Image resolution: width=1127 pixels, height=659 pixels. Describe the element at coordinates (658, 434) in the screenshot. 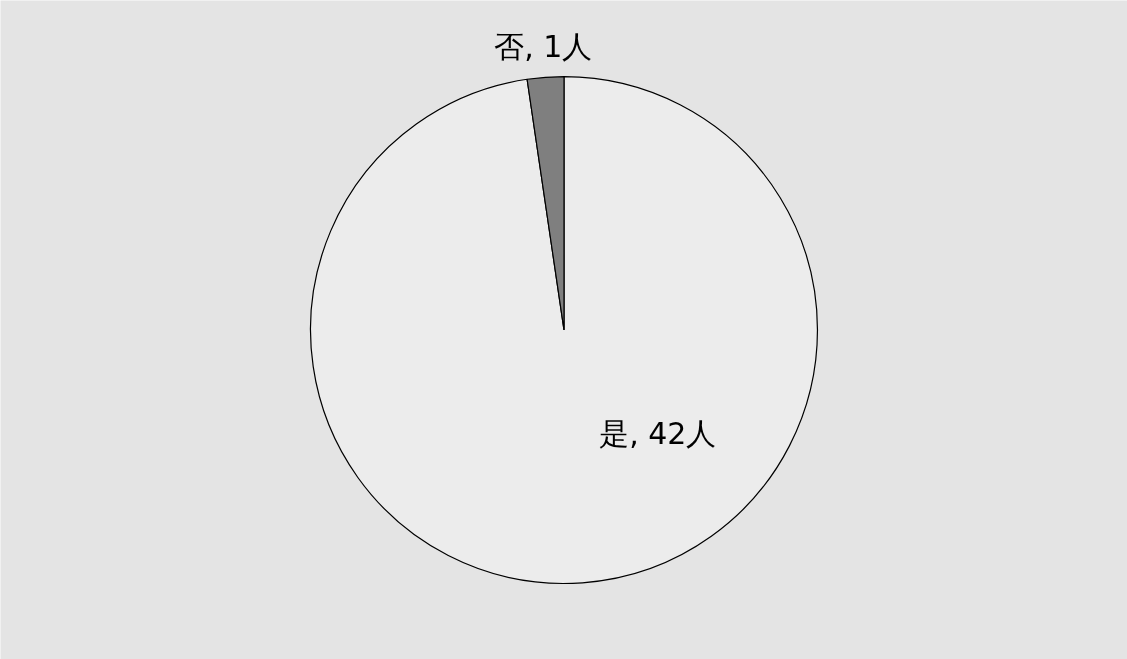

I see `slice-label: 是, 42人` at that location.